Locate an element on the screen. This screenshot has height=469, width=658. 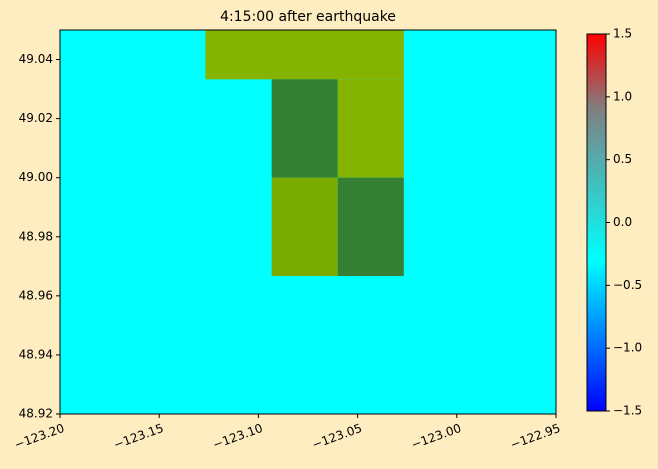
x-tick-label: −123.15 is located at coordinates (139, 436).